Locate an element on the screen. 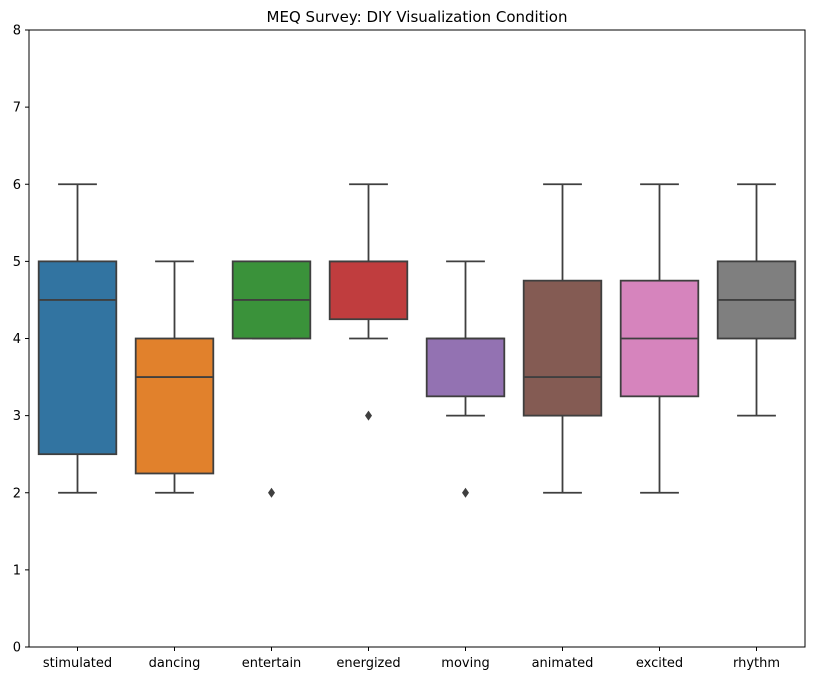 Image resolution: width=813 pixels, height=680 pixels. box-group-stimulated is located at coordinates (77, 338).